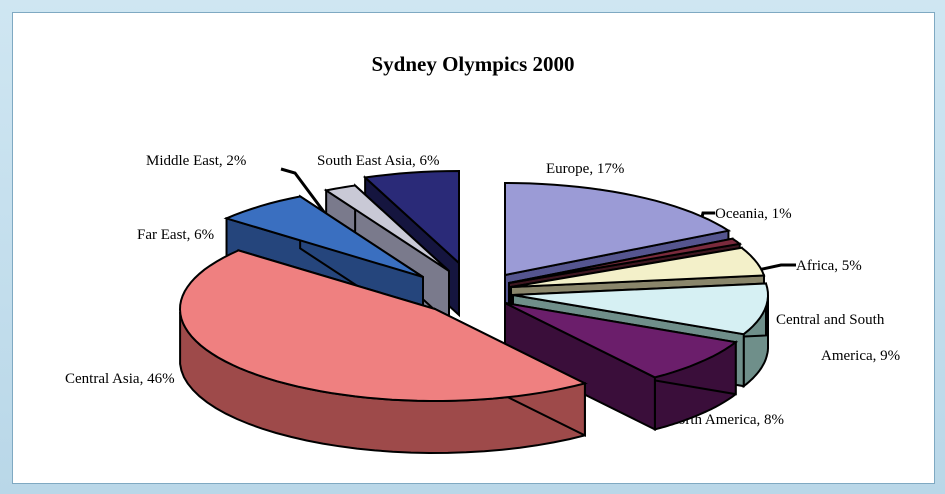  What do you see at coordinates (120, 379) in the screenshot?
I see `slice-label-central-asia: Central Asia, 46%` at bounding box center [120, 379].